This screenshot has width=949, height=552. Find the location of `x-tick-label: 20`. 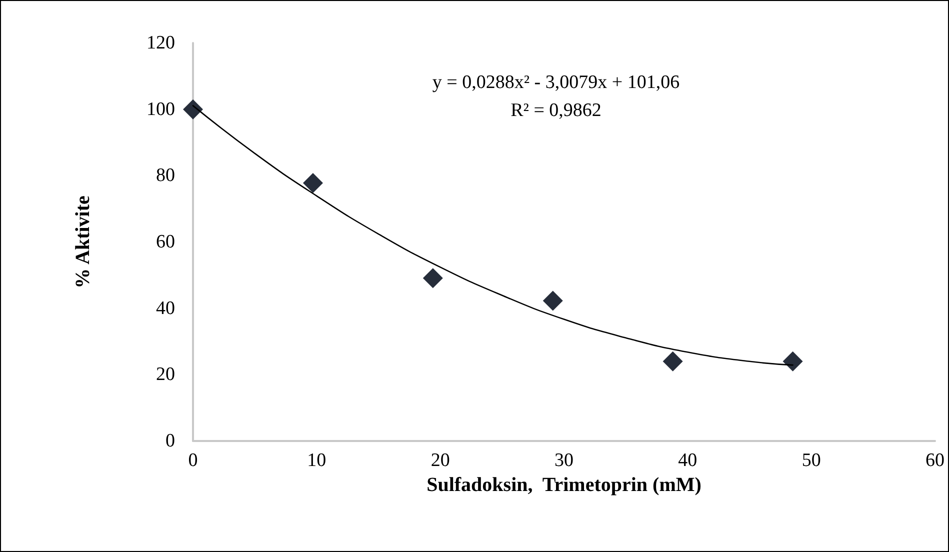

x-tick-label: 20 is located at coordinates (440, 460).